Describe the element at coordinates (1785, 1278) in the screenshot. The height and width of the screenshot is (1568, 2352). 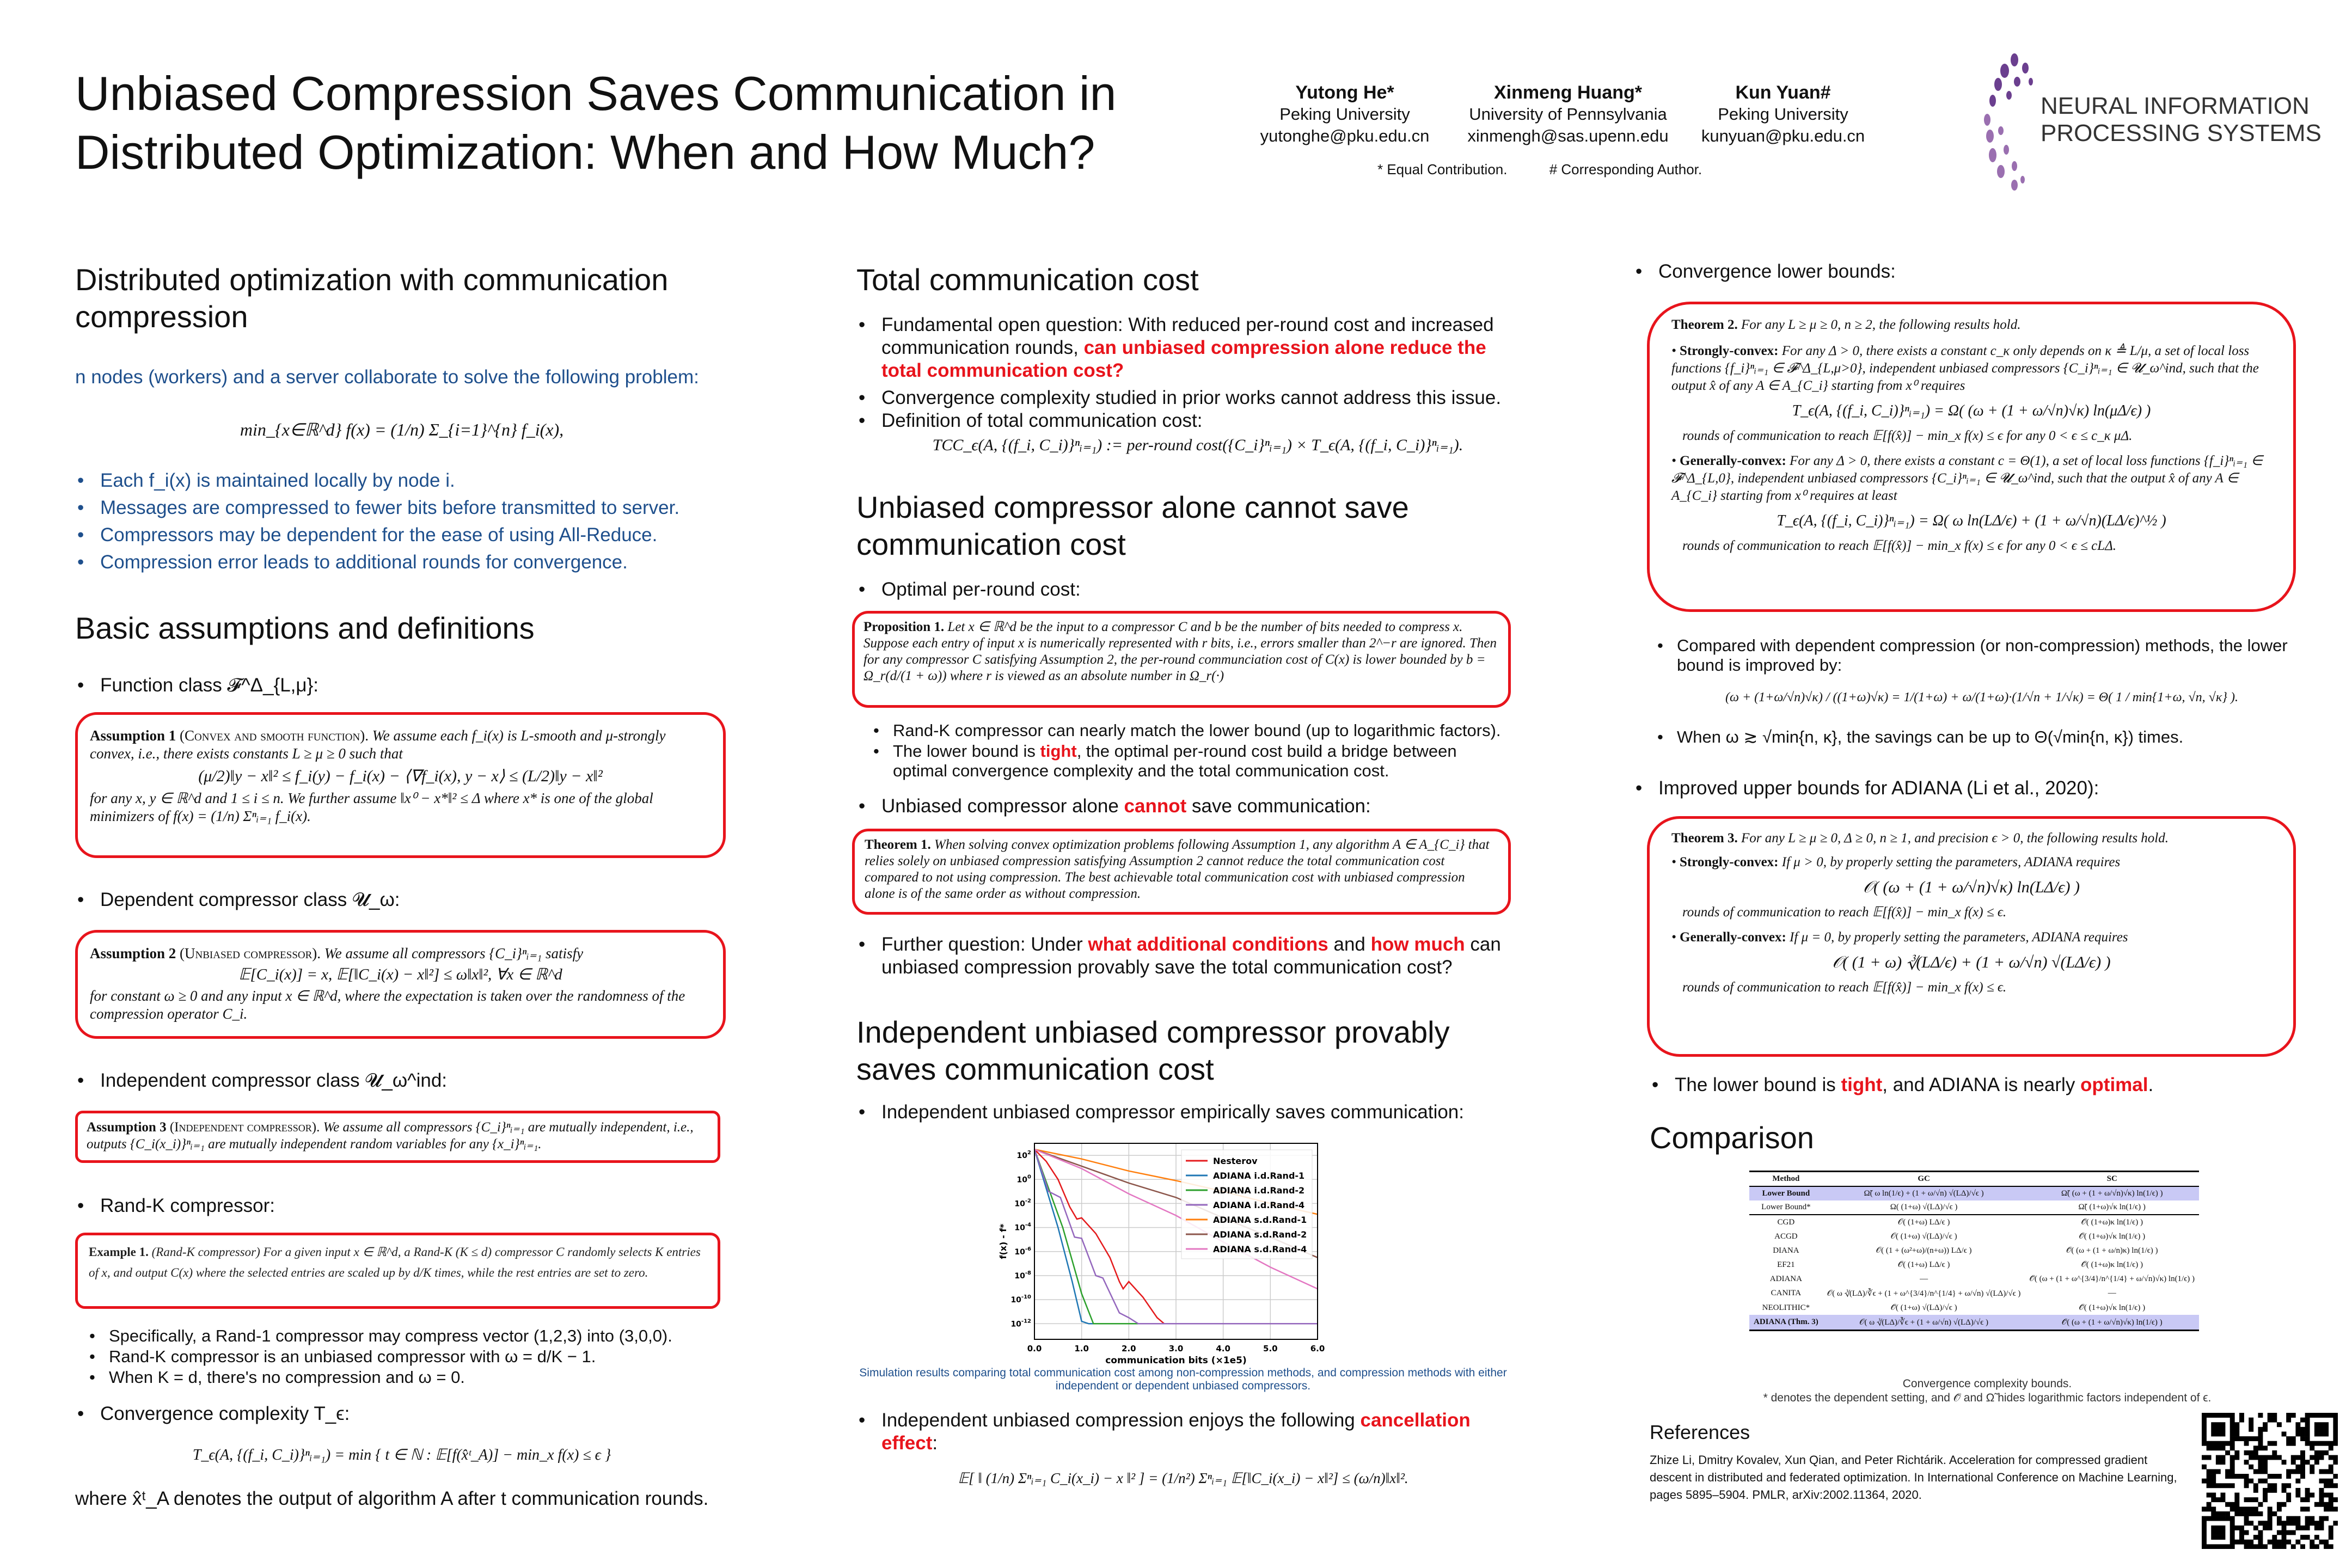
I see `cell-method: ADIANA` at that location.